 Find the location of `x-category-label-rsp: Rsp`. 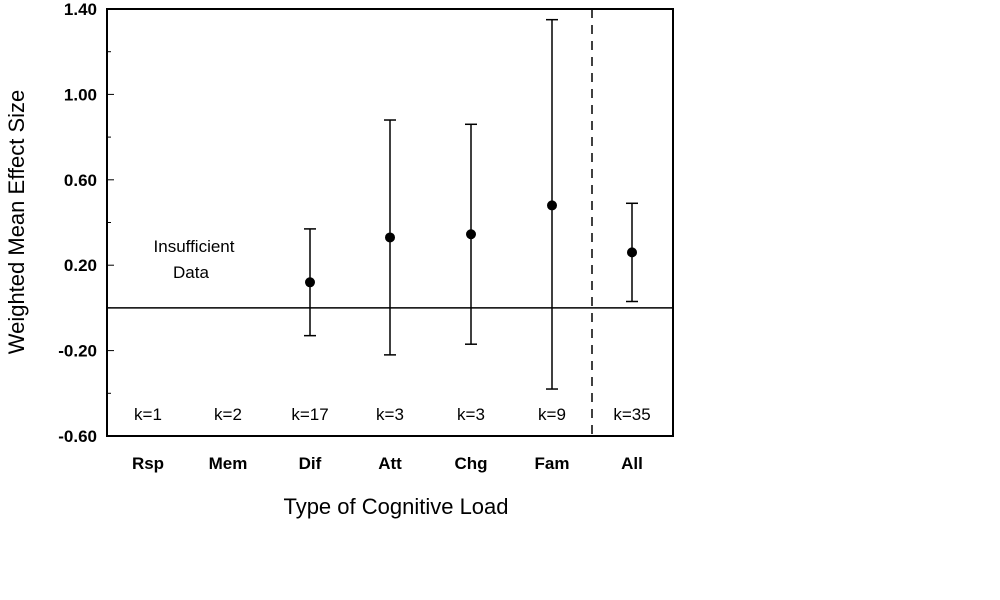

x-category-label-rsp: Rsp is located at coordinates (148, 463).